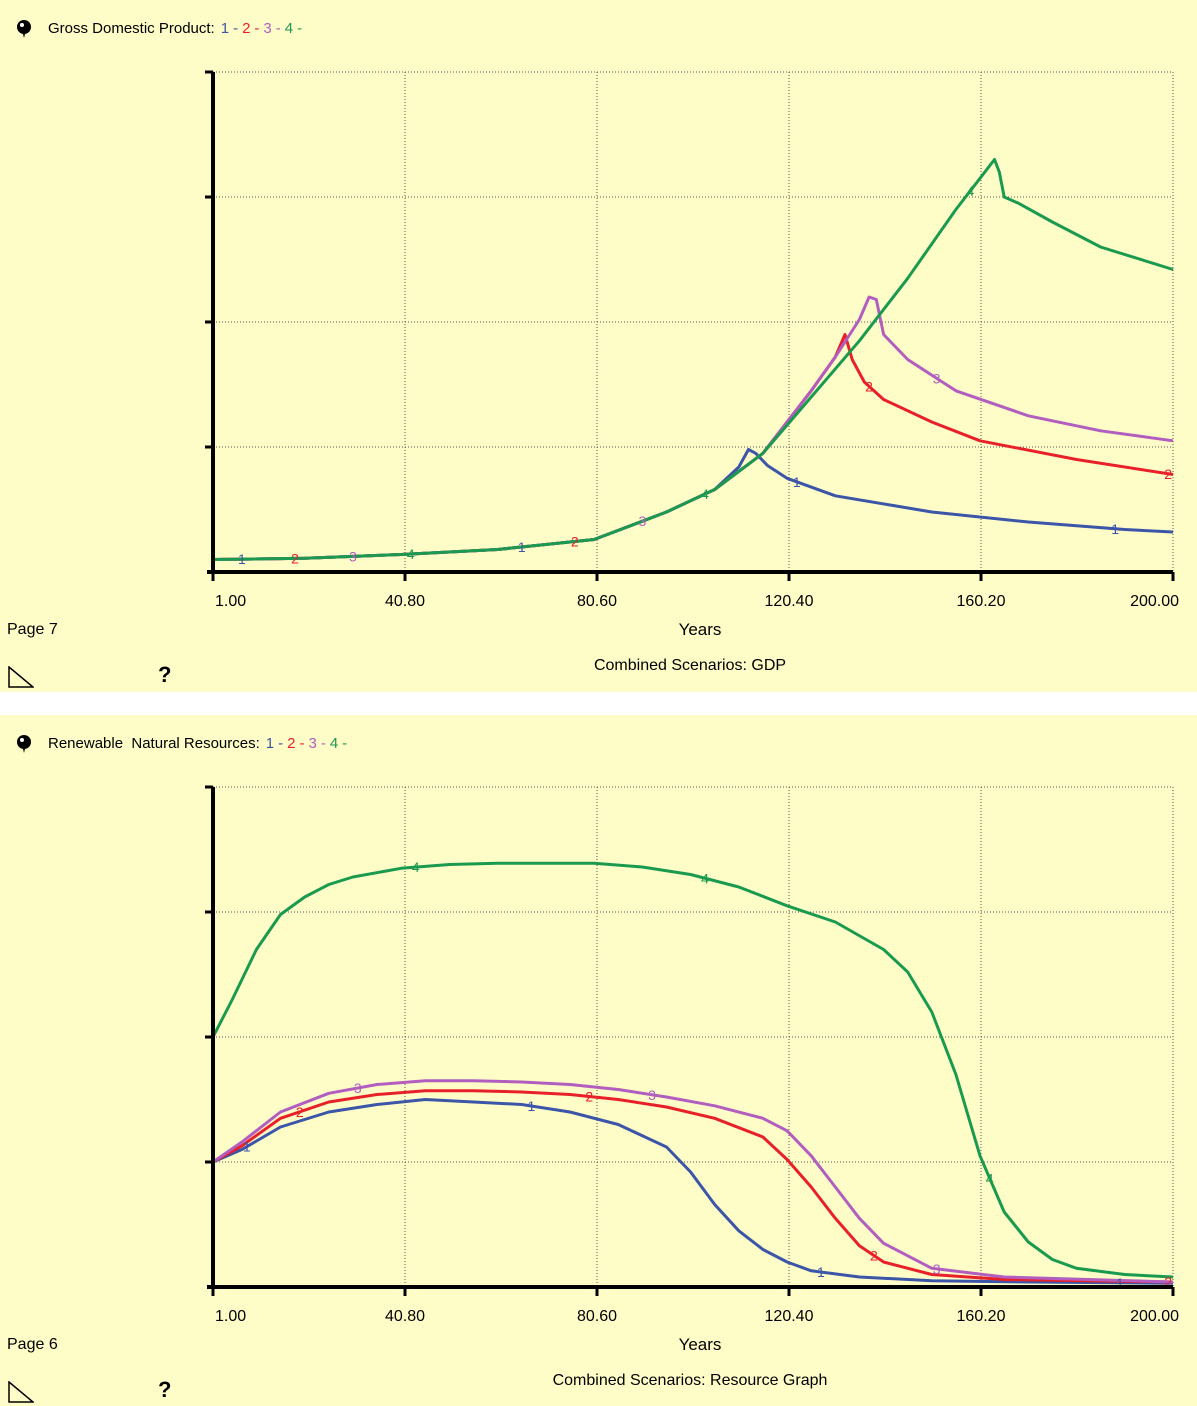 Image resolution: width=1197 pixels, height=1406 pixels. Describe the element at coordinates (690, 1380) in the screenshot. I see `resources-caption: Combined Scenarios: Resource Graph` at that location.